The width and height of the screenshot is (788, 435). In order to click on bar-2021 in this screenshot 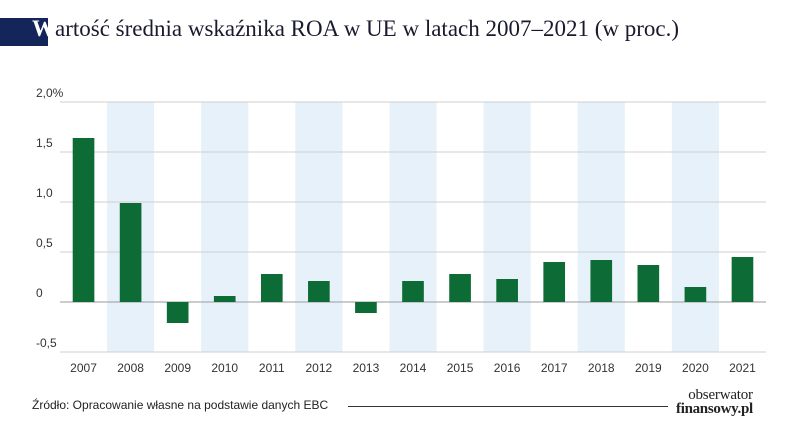, I will do `click(742, 279)`.